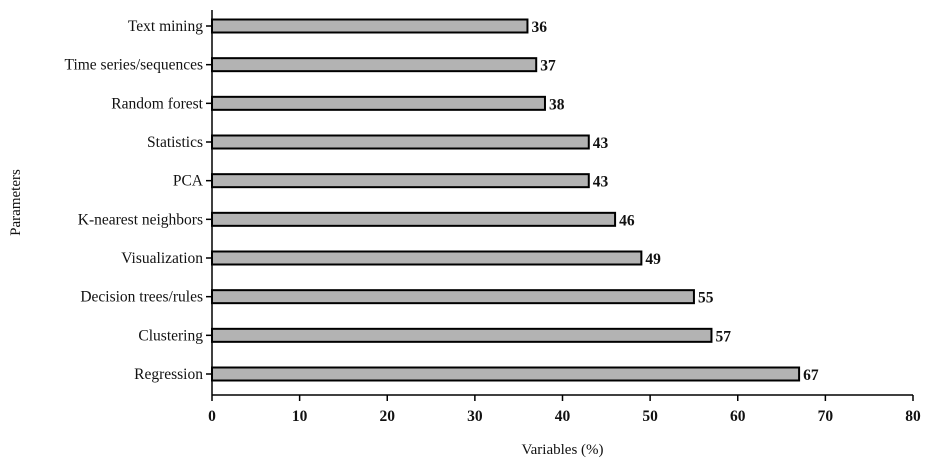  I want to click on category-label: Visualization, so click(162, 258).